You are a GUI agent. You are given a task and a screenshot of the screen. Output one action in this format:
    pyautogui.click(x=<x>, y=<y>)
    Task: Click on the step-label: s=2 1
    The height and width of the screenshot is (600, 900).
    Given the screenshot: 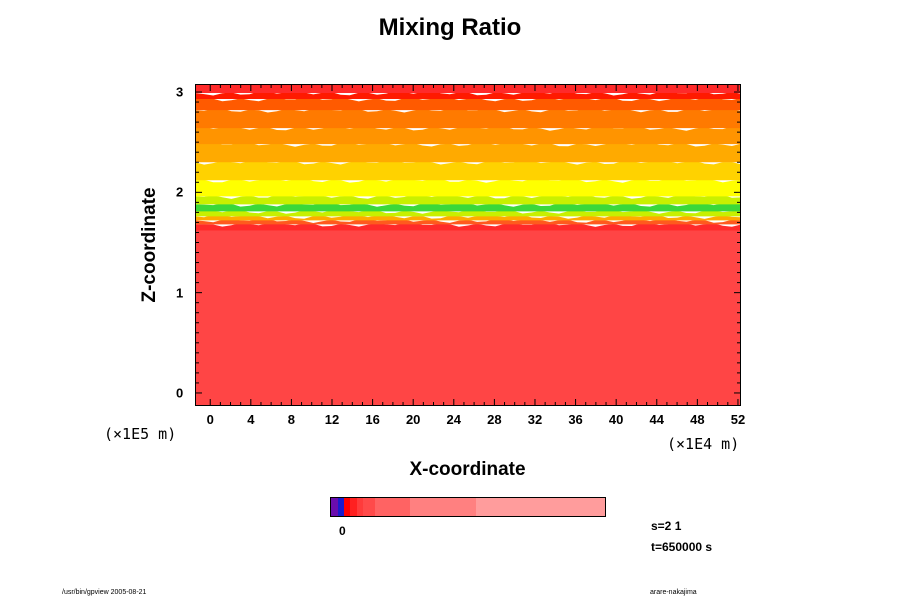 What is the action you would take?
    pyautogui.click(x=666, y=526)
    